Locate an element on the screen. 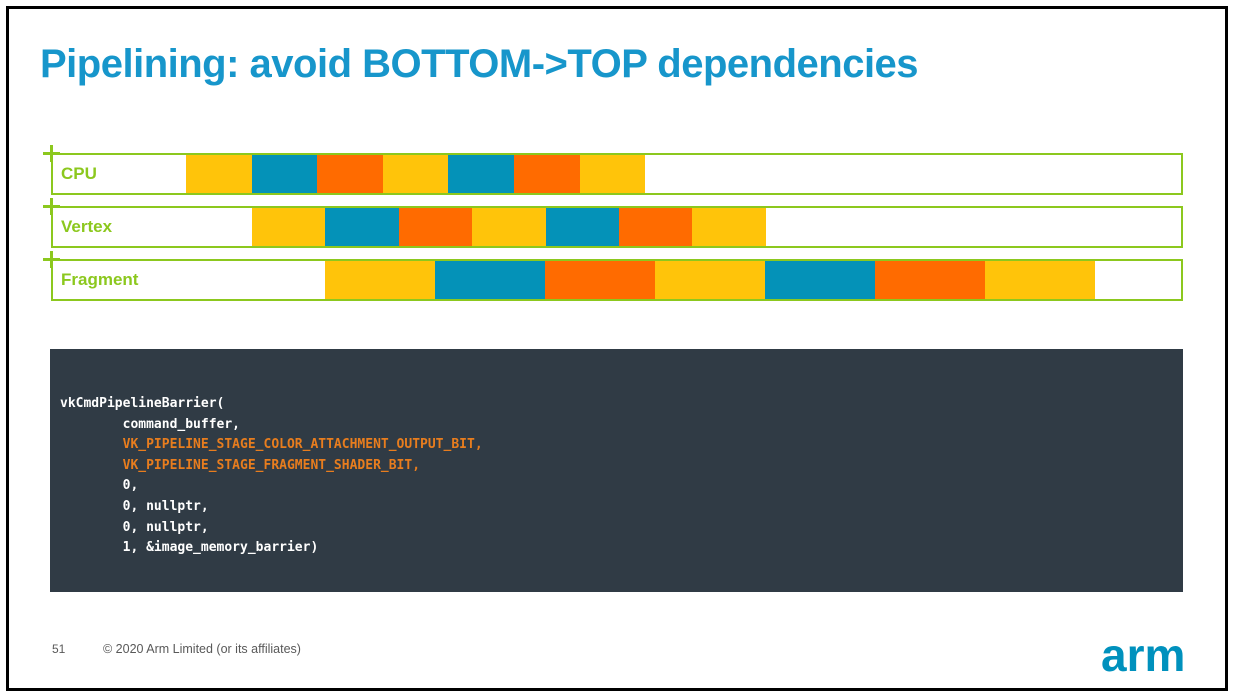 This screenshot has height=697, width=1235. track-label: Vertex is located at coordinates (87, 226).